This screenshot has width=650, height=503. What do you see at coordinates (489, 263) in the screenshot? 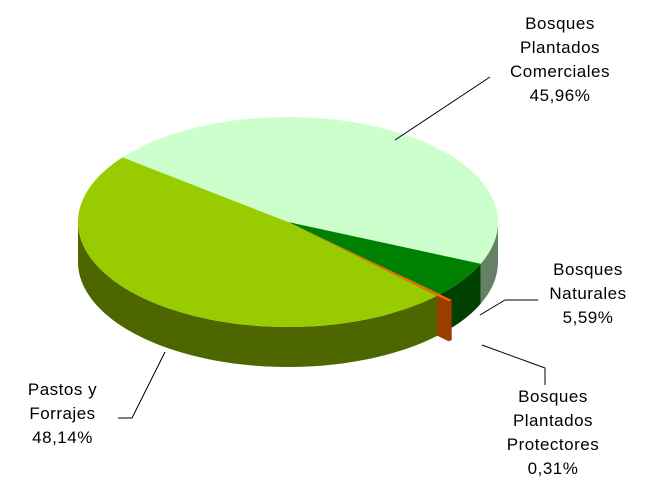
I see `pie-side` at bounding box center [489, 263].